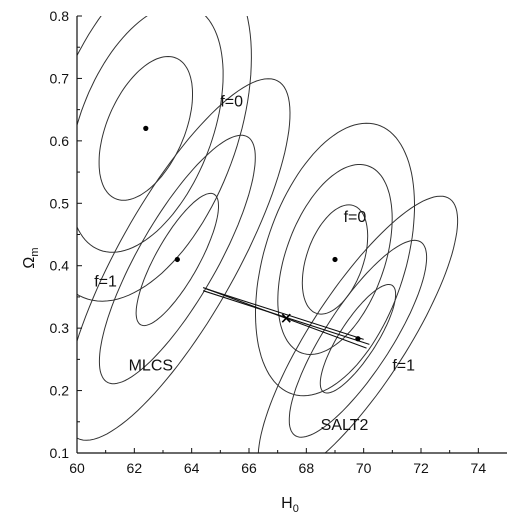  Describe the element at coordinates (355, 217) in the screenshot. I see `annotation-3: f=0` at that location.